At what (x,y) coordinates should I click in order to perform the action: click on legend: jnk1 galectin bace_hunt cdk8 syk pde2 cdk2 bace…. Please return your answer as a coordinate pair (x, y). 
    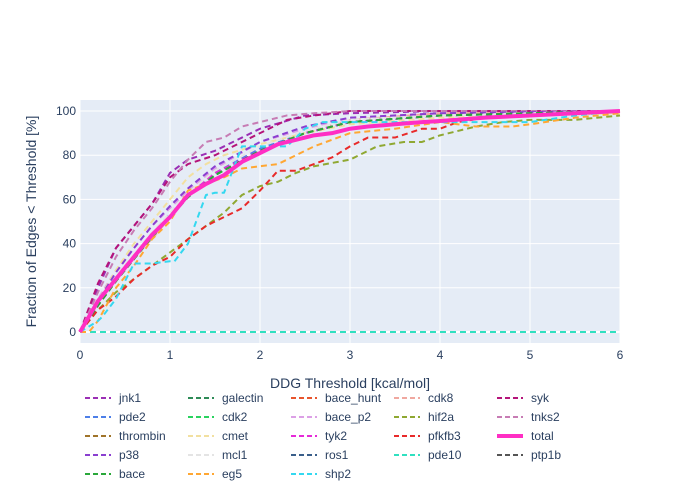
    Looking at the image, I should click on (323, 436).